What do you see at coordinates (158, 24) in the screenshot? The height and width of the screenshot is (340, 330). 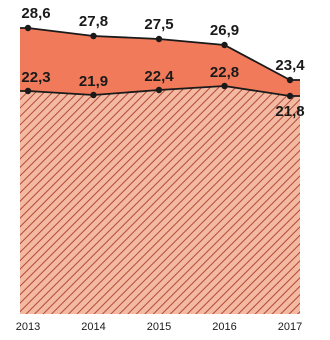 I see `upper-value-label-2015: 27,5` at bounding box center [158, 24].